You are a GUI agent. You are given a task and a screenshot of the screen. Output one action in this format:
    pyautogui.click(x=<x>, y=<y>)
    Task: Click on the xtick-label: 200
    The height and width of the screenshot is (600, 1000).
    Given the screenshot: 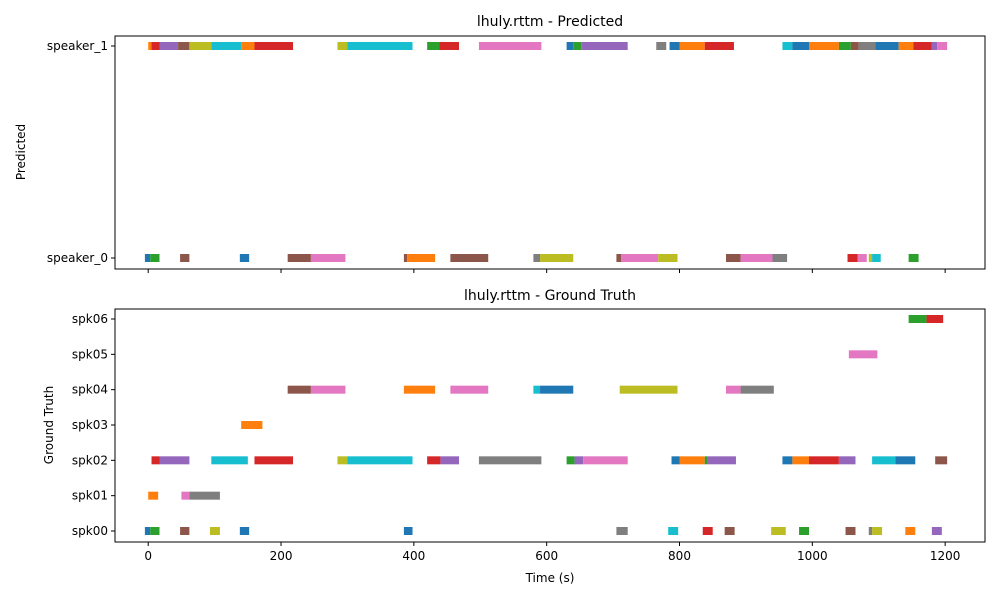 What is the action you would take?
    pyautogui.click(x=281, y=556)
    